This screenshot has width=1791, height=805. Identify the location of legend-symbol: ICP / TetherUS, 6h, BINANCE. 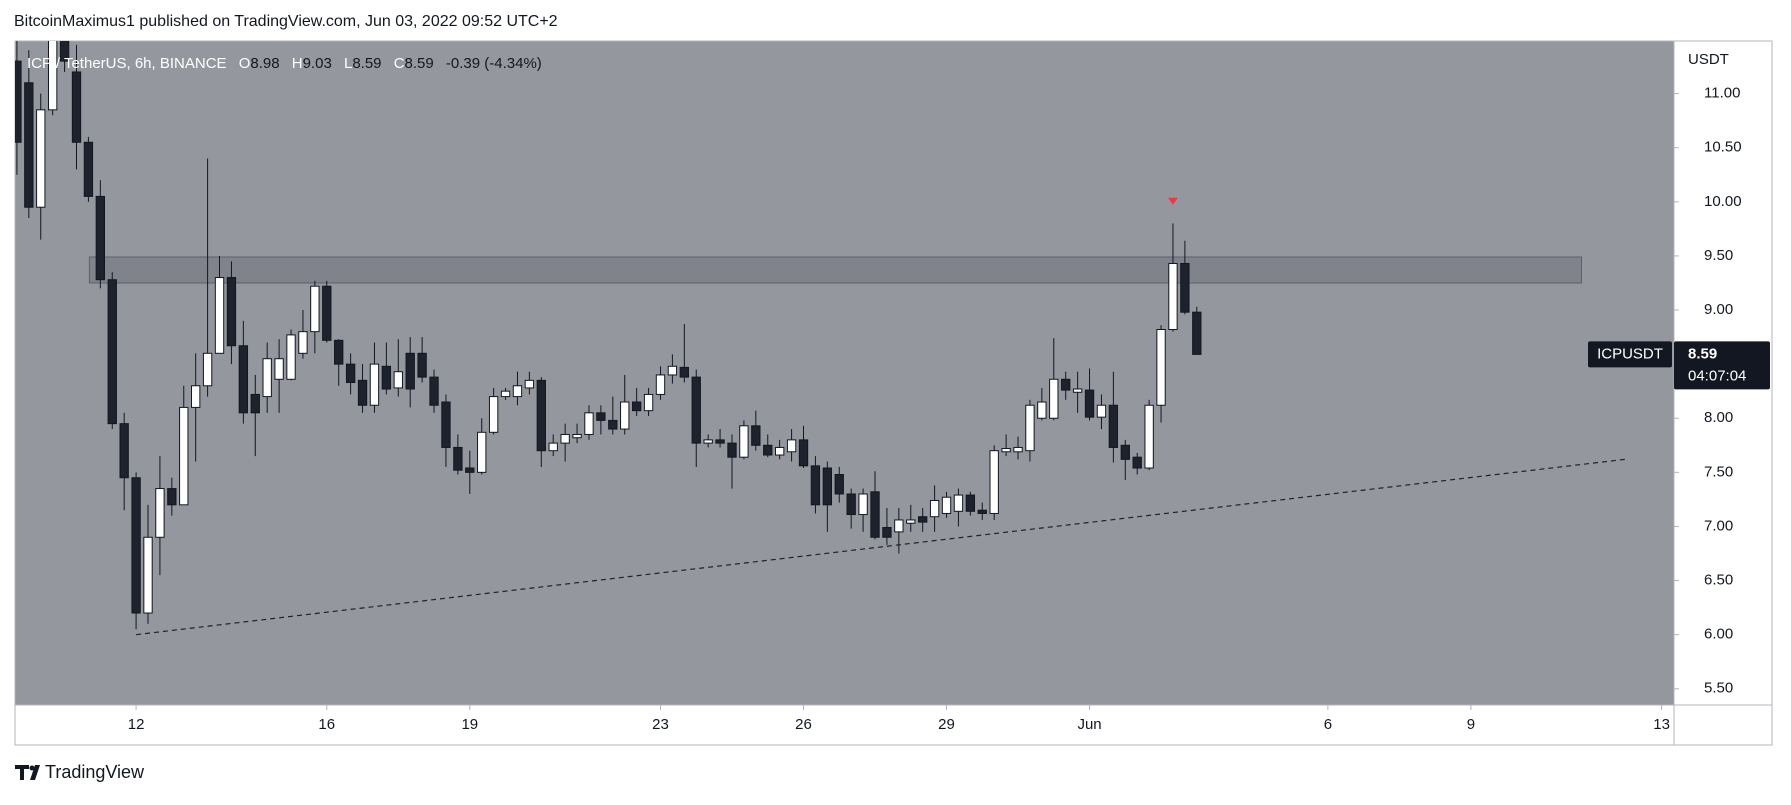
(127, 63).